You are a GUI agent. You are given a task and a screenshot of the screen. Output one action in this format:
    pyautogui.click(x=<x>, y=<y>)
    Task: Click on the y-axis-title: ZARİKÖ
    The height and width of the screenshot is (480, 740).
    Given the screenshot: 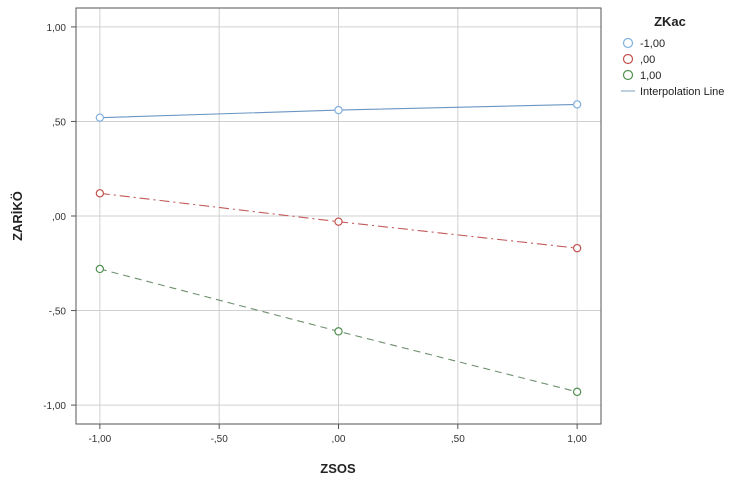 What is the action you would take?
    pyautogui.click(x=17, y=216)
    